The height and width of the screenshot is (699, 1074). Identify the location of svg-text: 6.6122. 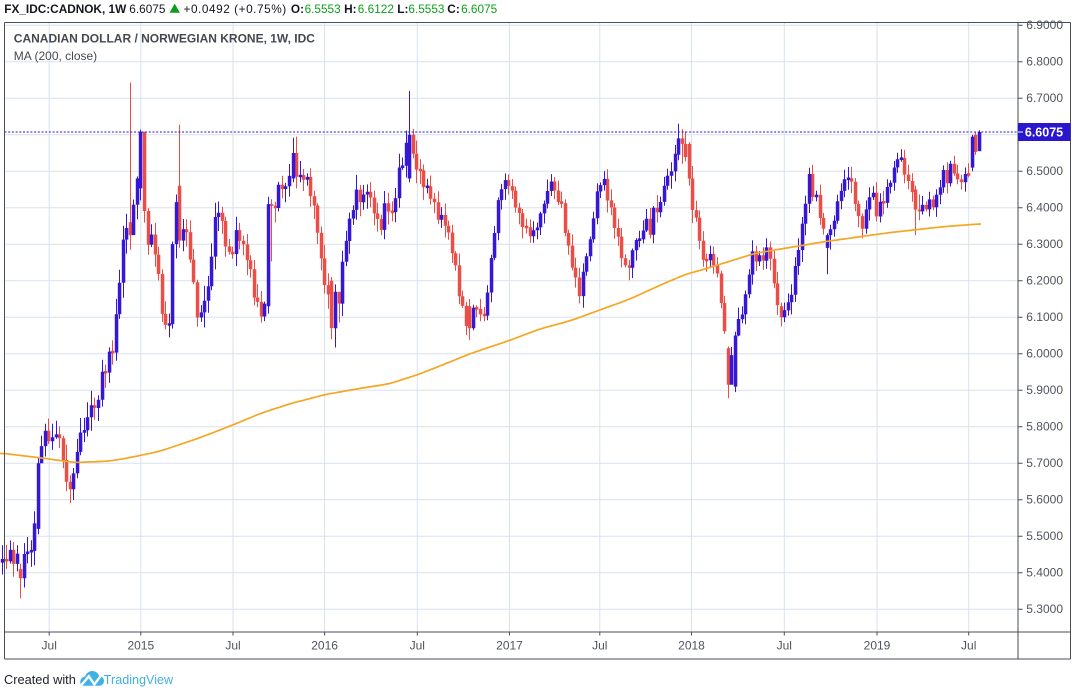
(376, 9).